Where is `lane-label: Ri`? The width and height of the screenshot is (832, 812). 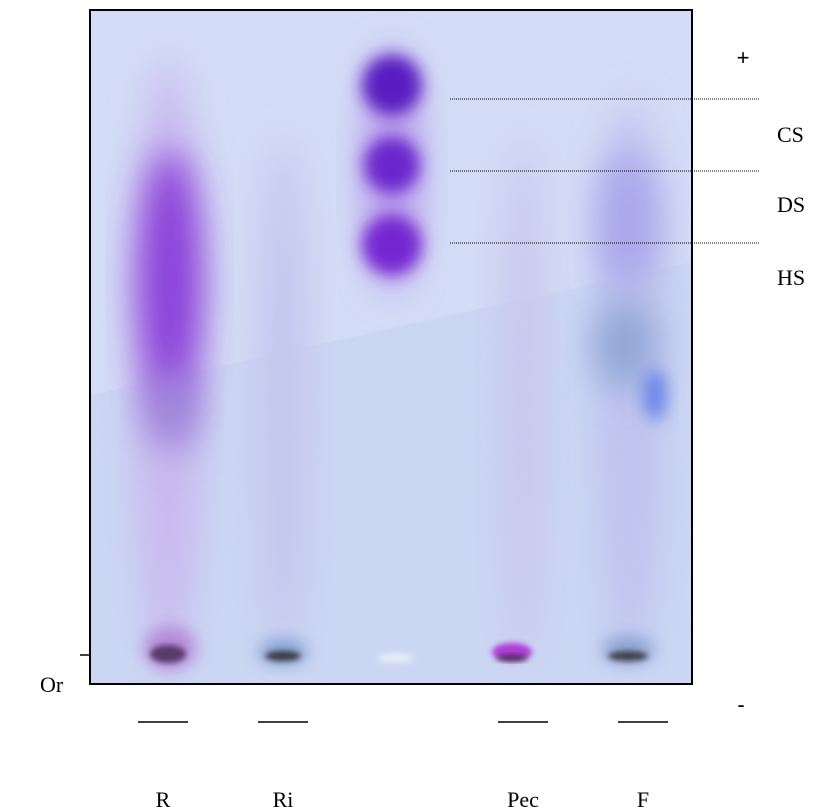
lane-label: Ri is located at coordinates (283, 799).